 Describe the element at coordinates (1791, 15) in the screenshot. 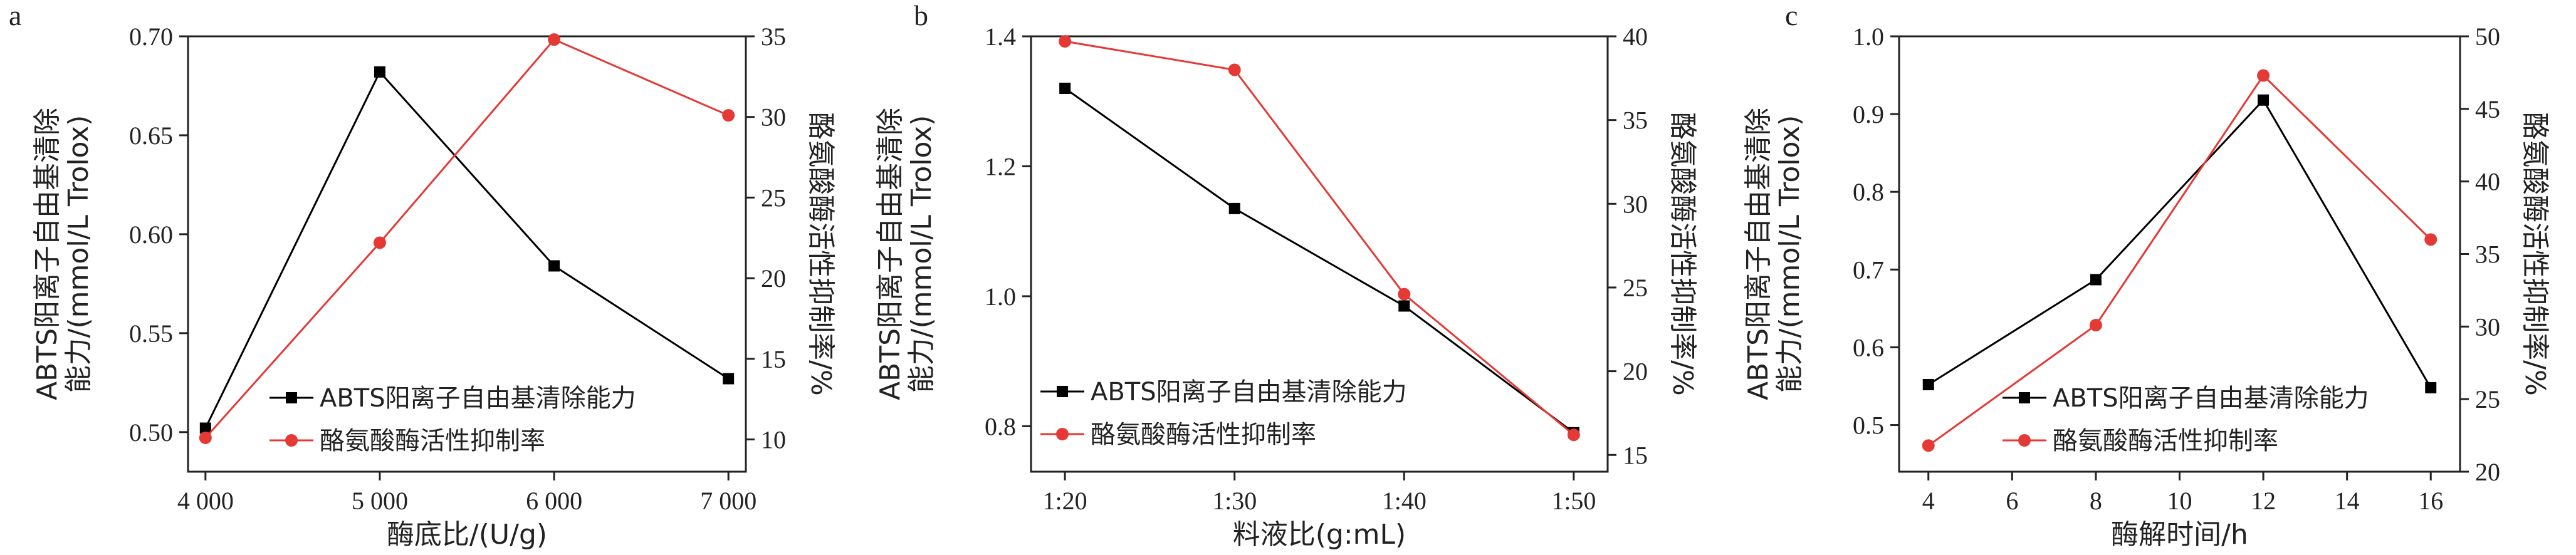

I see `panel-letter: c` at that location.